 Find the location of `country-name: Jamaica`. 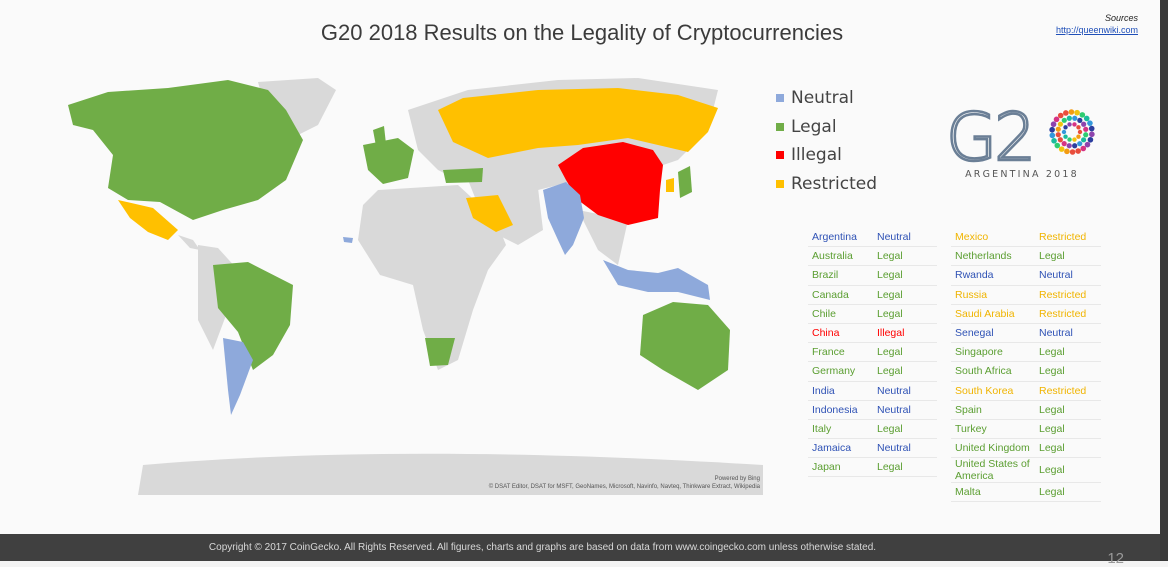

country-name: Jamaica is located at coordinates (832, 448).